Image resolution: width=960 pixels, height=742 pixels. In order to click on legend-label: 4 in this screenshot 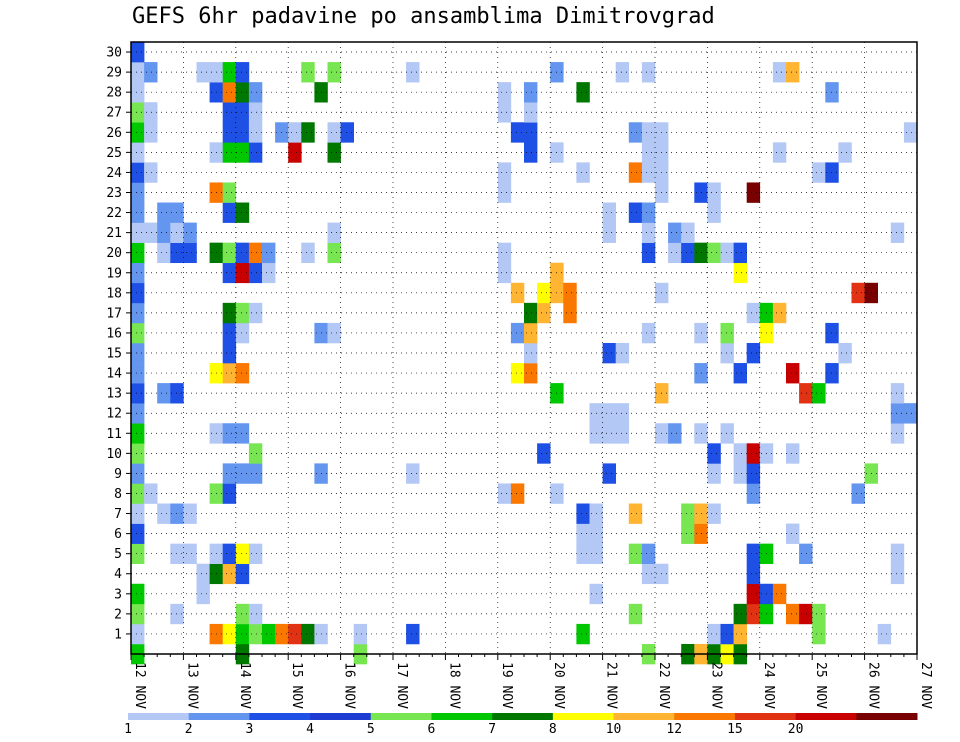, I will do `click(310, 729)`.